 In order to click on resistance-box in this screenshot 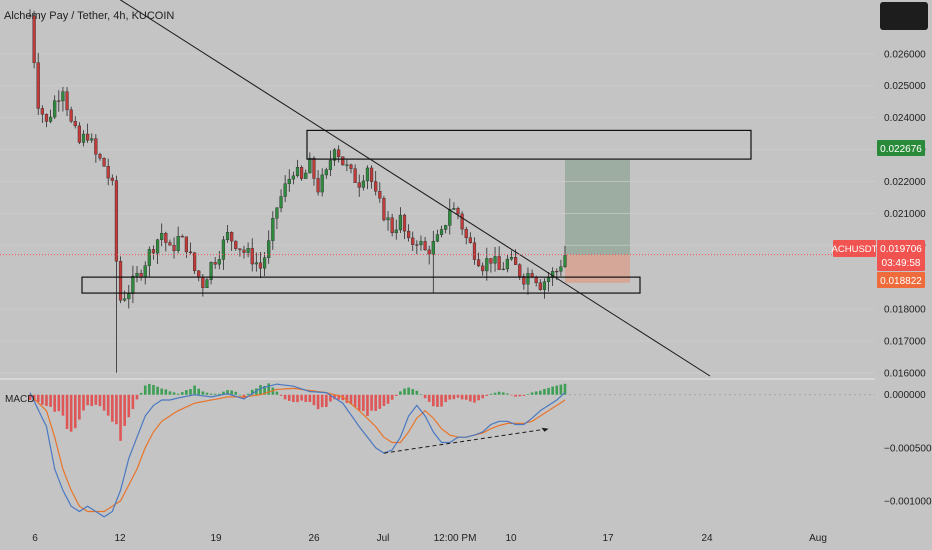, I will do `click(529, 144)`.